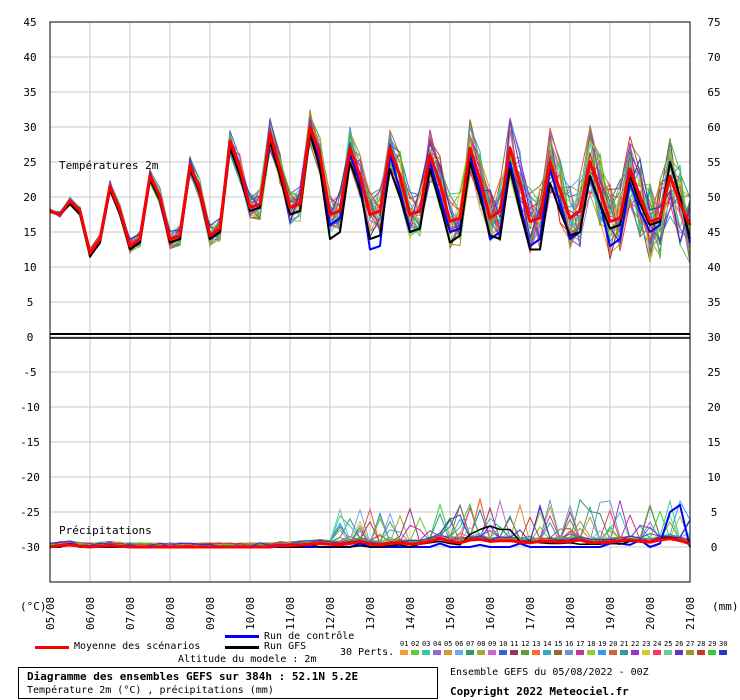 Image resolution: width=740 pixels, height=700 pixels. I want to click on y-left-tick-label: -10, so click(30, 407).